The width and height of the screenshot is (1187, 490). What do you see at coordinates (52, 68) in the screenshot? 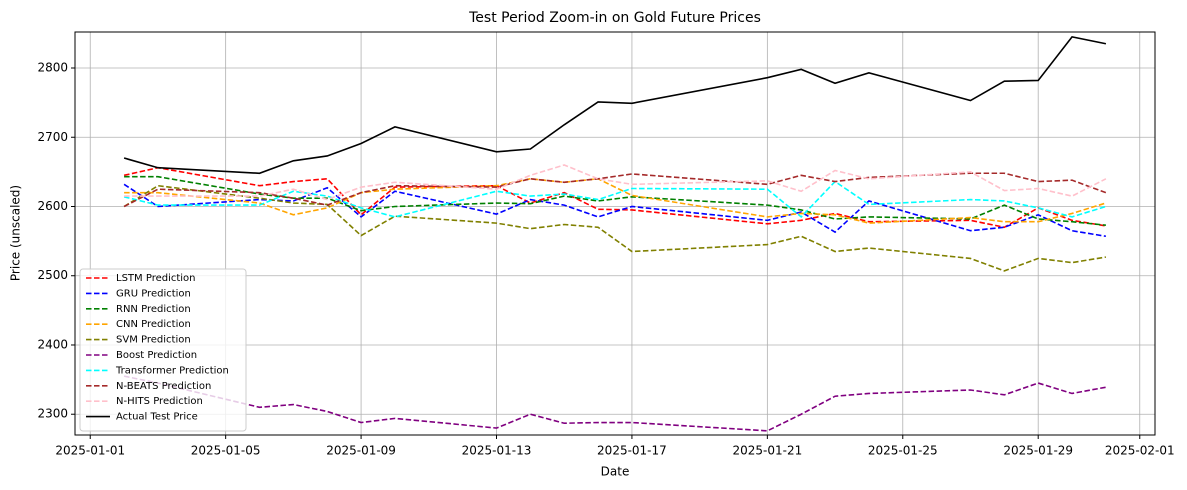
I see `y-tick-label: 2800` at bounding box center [52, 68].